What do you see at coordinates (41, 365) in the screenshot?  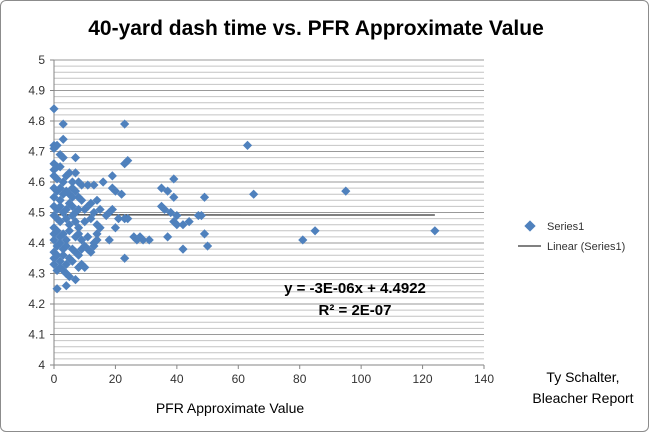 I see `y-tick-label: 4` at bounding box center [41, 365].